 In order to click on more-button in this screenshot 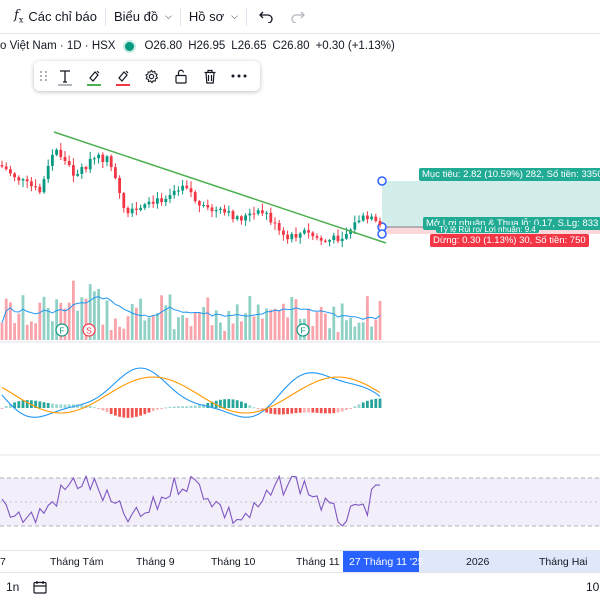, I will do `click(238, 76)`.